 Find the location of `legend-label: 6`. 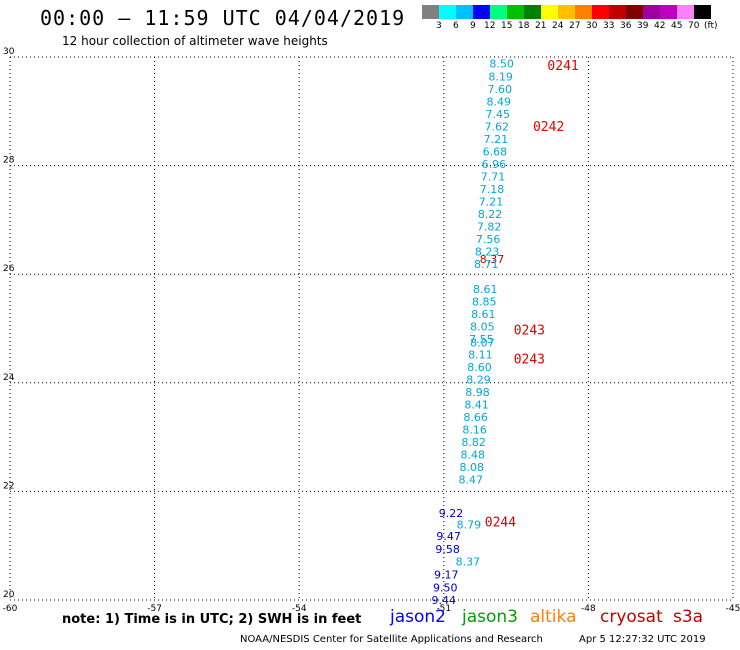

legend-label: 6 is located at coordinates (456, 26).